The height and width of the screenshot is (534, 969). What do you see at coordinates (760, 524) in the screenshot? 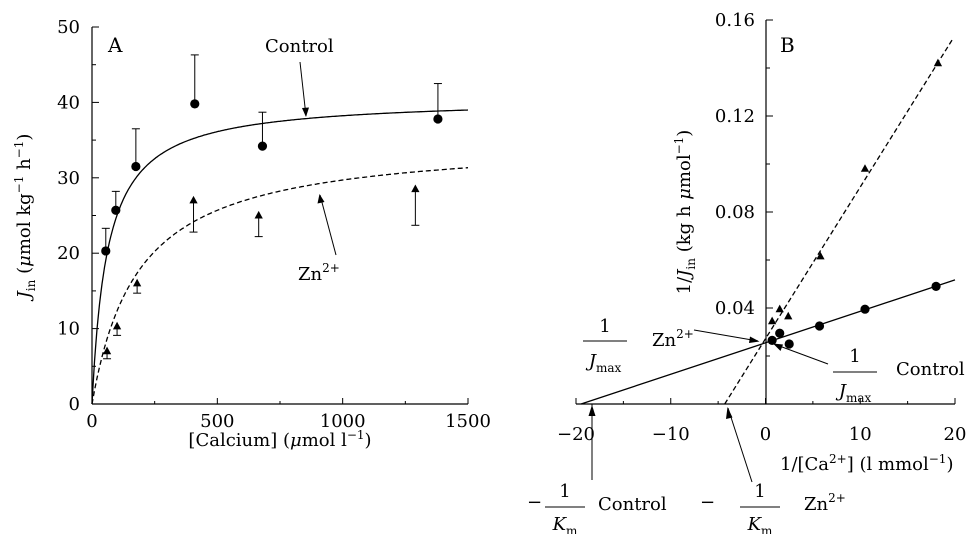
I see `b-km-zn-denominator: Km` at bounding box center [760, 524].